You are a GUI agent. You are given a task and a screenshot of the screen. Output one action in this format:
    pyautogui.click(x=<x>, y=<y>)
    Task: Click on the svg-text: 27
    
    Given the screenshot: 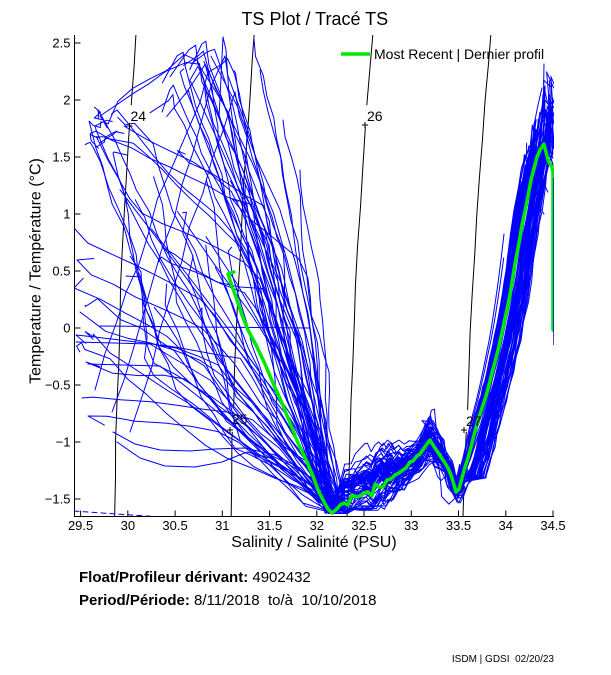 What is the action you would take?
    pyautogui.click(x=474, y=421)
    